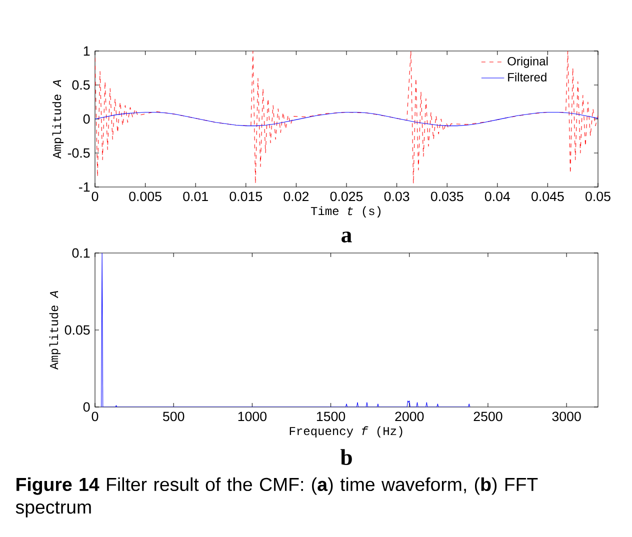 Image resolution: width=632 pixels, height=537 pixels. What do you see at coordinates (345, 212) in the screenshot?
I see `x-axis-title: Time t (s)` at bounding box center [345, 212].